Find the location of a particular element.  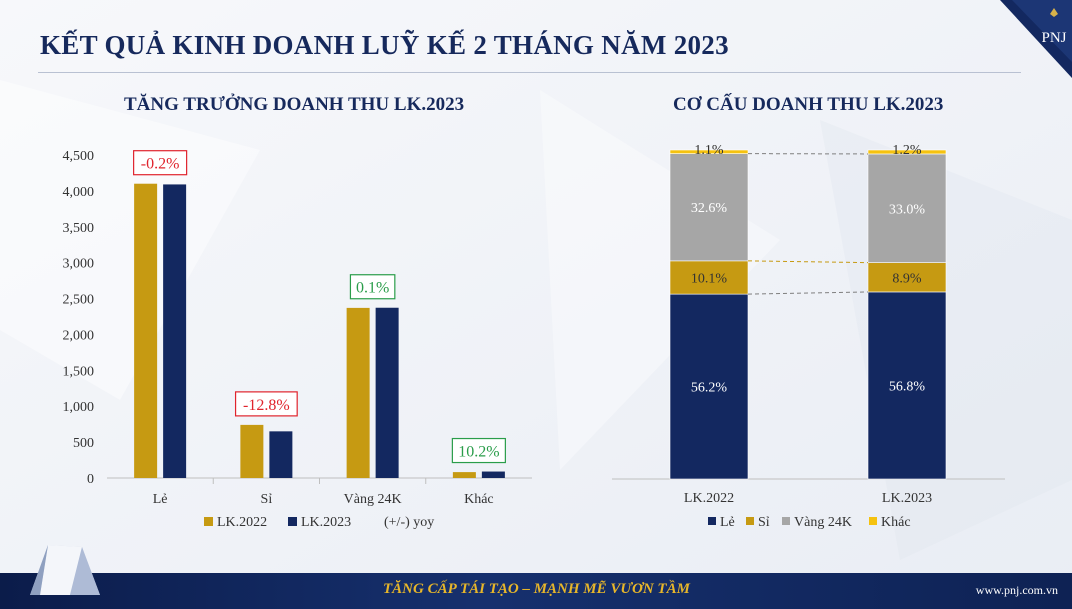

legend-label: LK.2022 is located at coordinates (242, 522).